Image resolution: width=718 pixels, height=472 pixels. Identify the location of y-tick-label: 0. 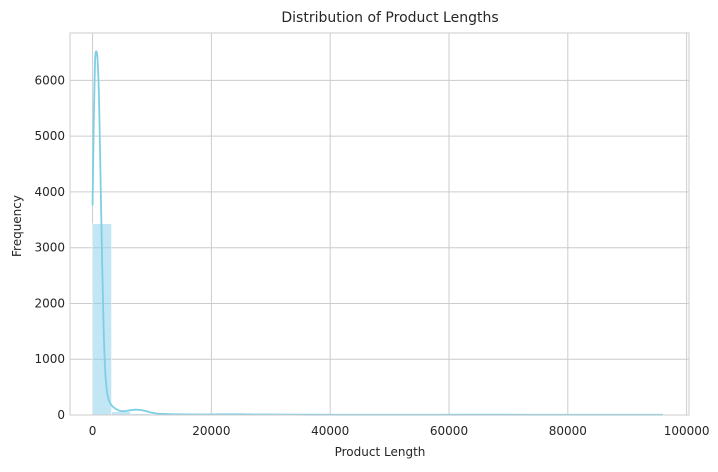
(61, 415).